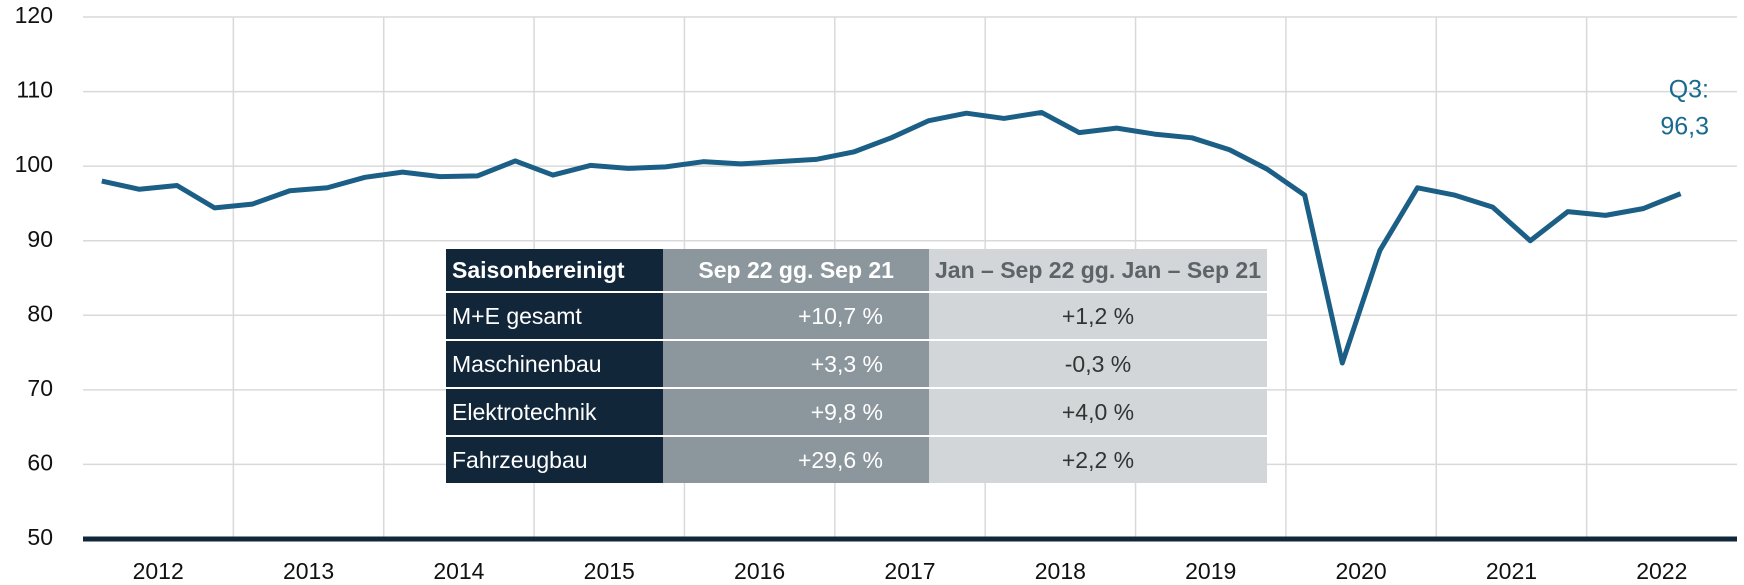 This screenshot has height=585, width=1744. What do you see at coordinates (1098, 316) in the screenshot?
I see `table-cell: +1,2 %` at bounding box center [1098, 316].